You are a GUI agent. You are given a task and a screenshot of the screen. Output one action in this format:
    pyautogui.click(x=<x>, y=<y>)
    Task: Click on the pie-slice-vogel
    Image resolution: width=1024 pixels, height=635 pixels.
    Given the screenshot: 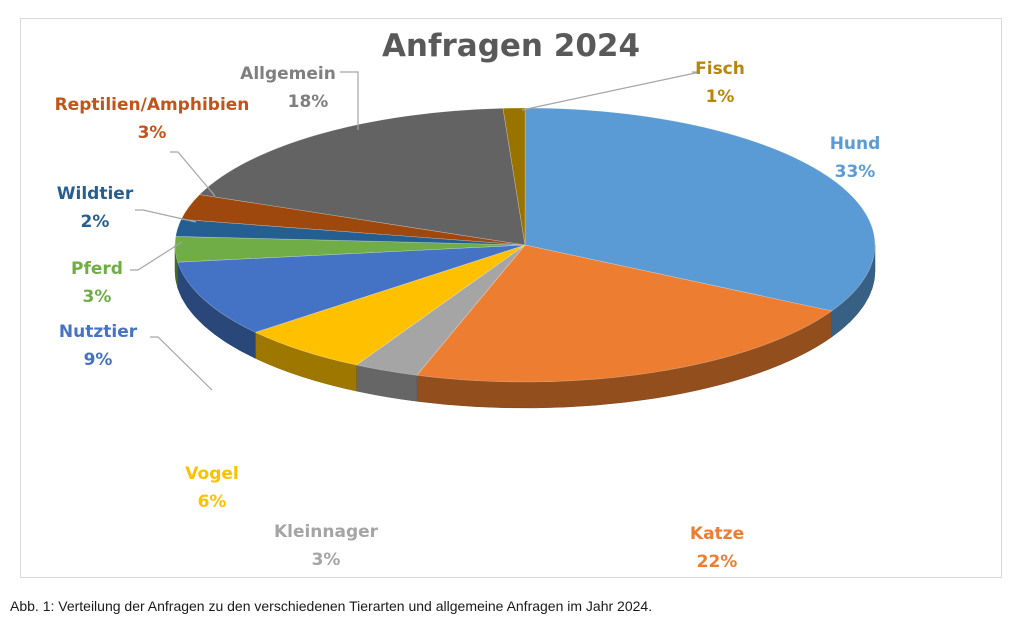 What is the action you would take?
    pyautogui.click(x=390, y=305)
    